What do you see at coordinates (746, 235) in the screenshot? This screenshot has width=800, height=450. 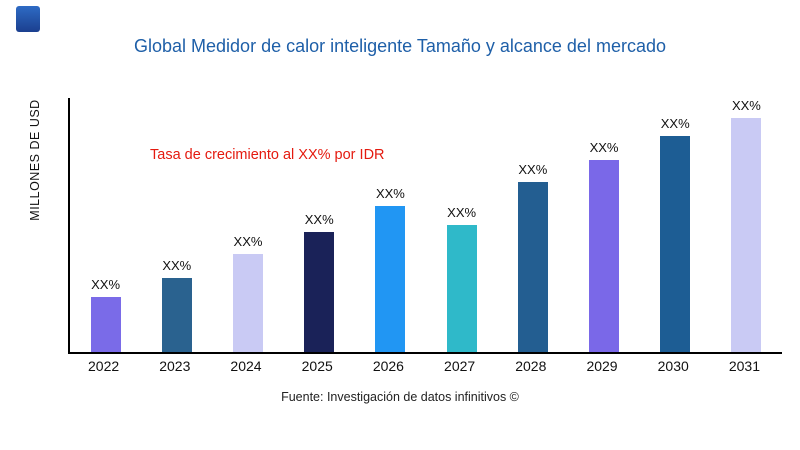 I see `bar-2031` at bounding box center [746, 235].